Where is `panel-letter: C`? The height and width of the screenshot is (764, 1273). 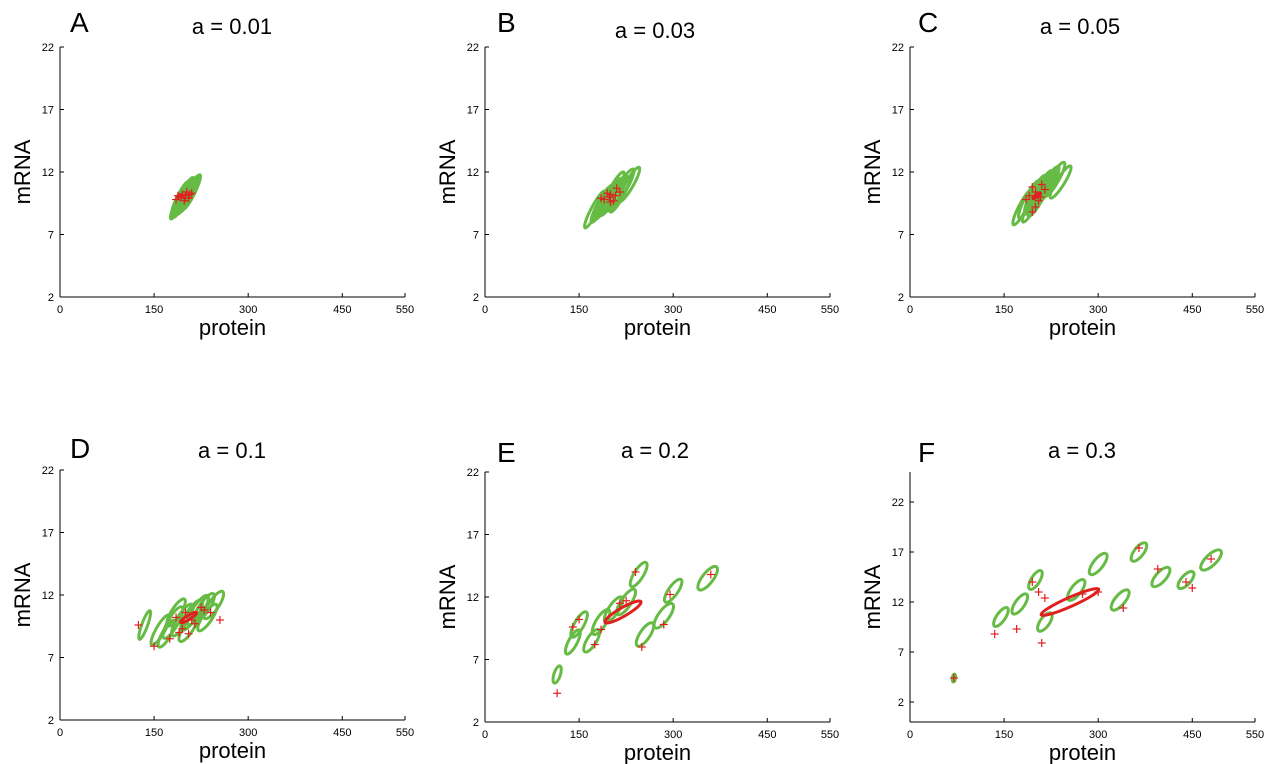 panel-letter: C is located at coordinates (928, 22).